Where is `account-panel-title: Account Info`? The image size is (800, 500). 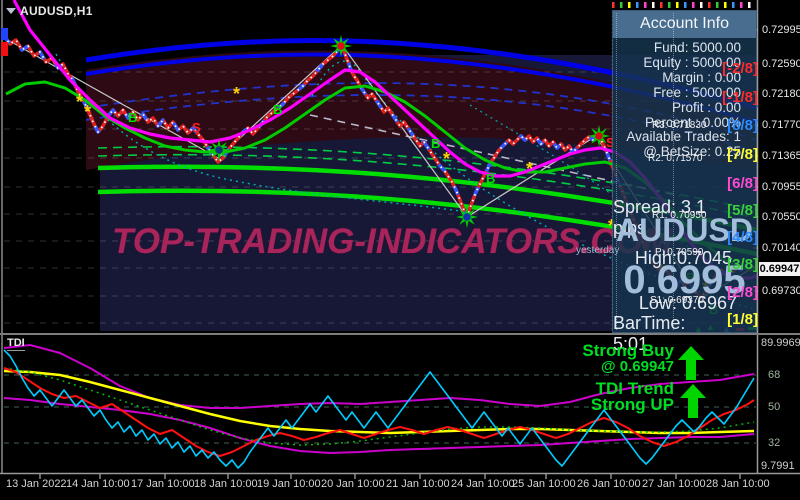
account-panel-title: Account Info is located at coordinates (684, 24).